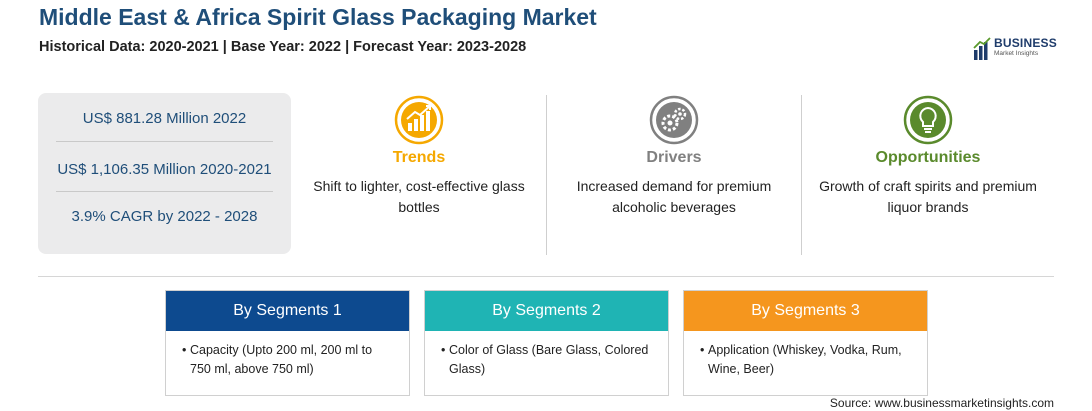 This screenshot has width=1092, height=411. What do you see at coordinates (941, 403) in the screenshot?
I see `source-citation: Source: www.businessmarketinsights.com` at bounding box center [941, 403].